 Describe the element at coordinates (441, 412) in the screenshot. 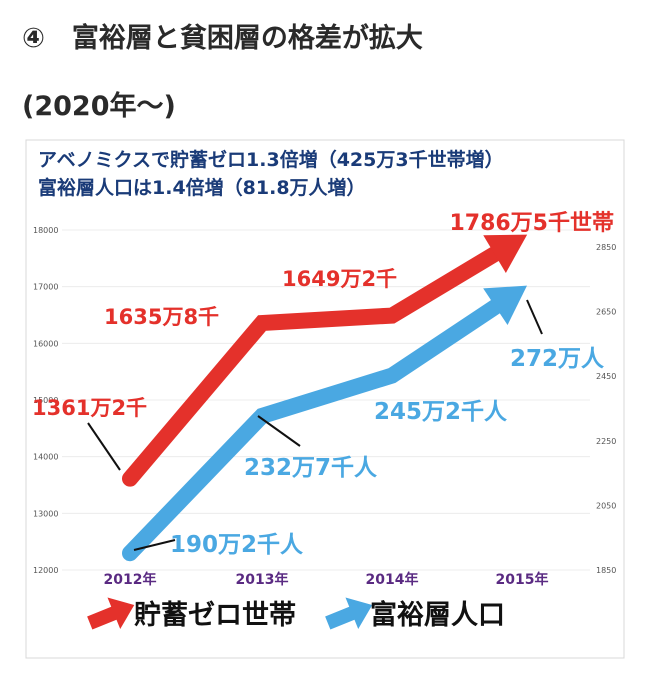

I see `blue-data-label: 245万2千人` at that location.